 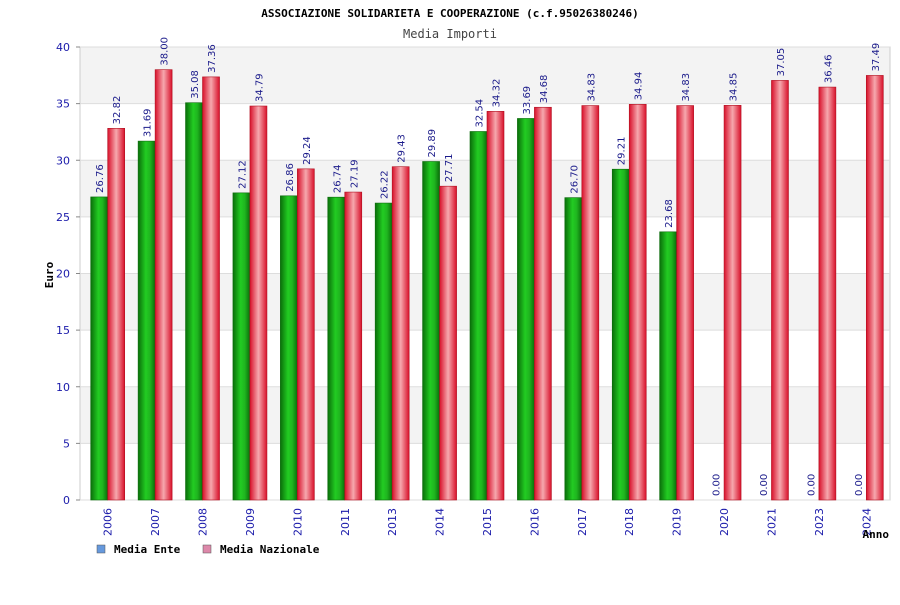 What do you see at coordinates (307, 150) in the screenshot?
I see `data-label: 29.24` at bounding box center [307, 150].